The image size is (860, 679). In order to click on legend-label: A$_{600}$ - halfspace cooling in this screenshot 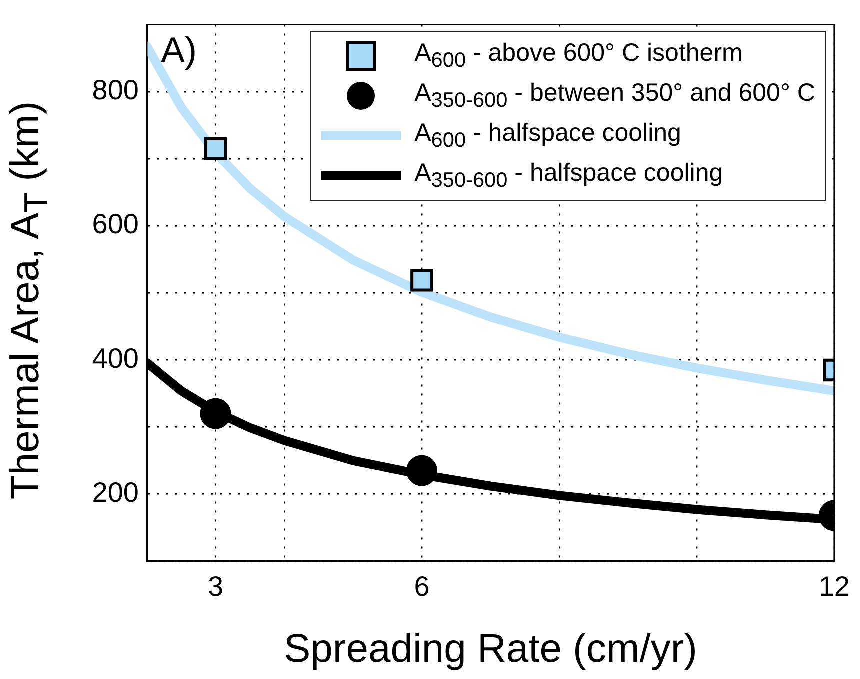, I will do `click(548, 135)`.